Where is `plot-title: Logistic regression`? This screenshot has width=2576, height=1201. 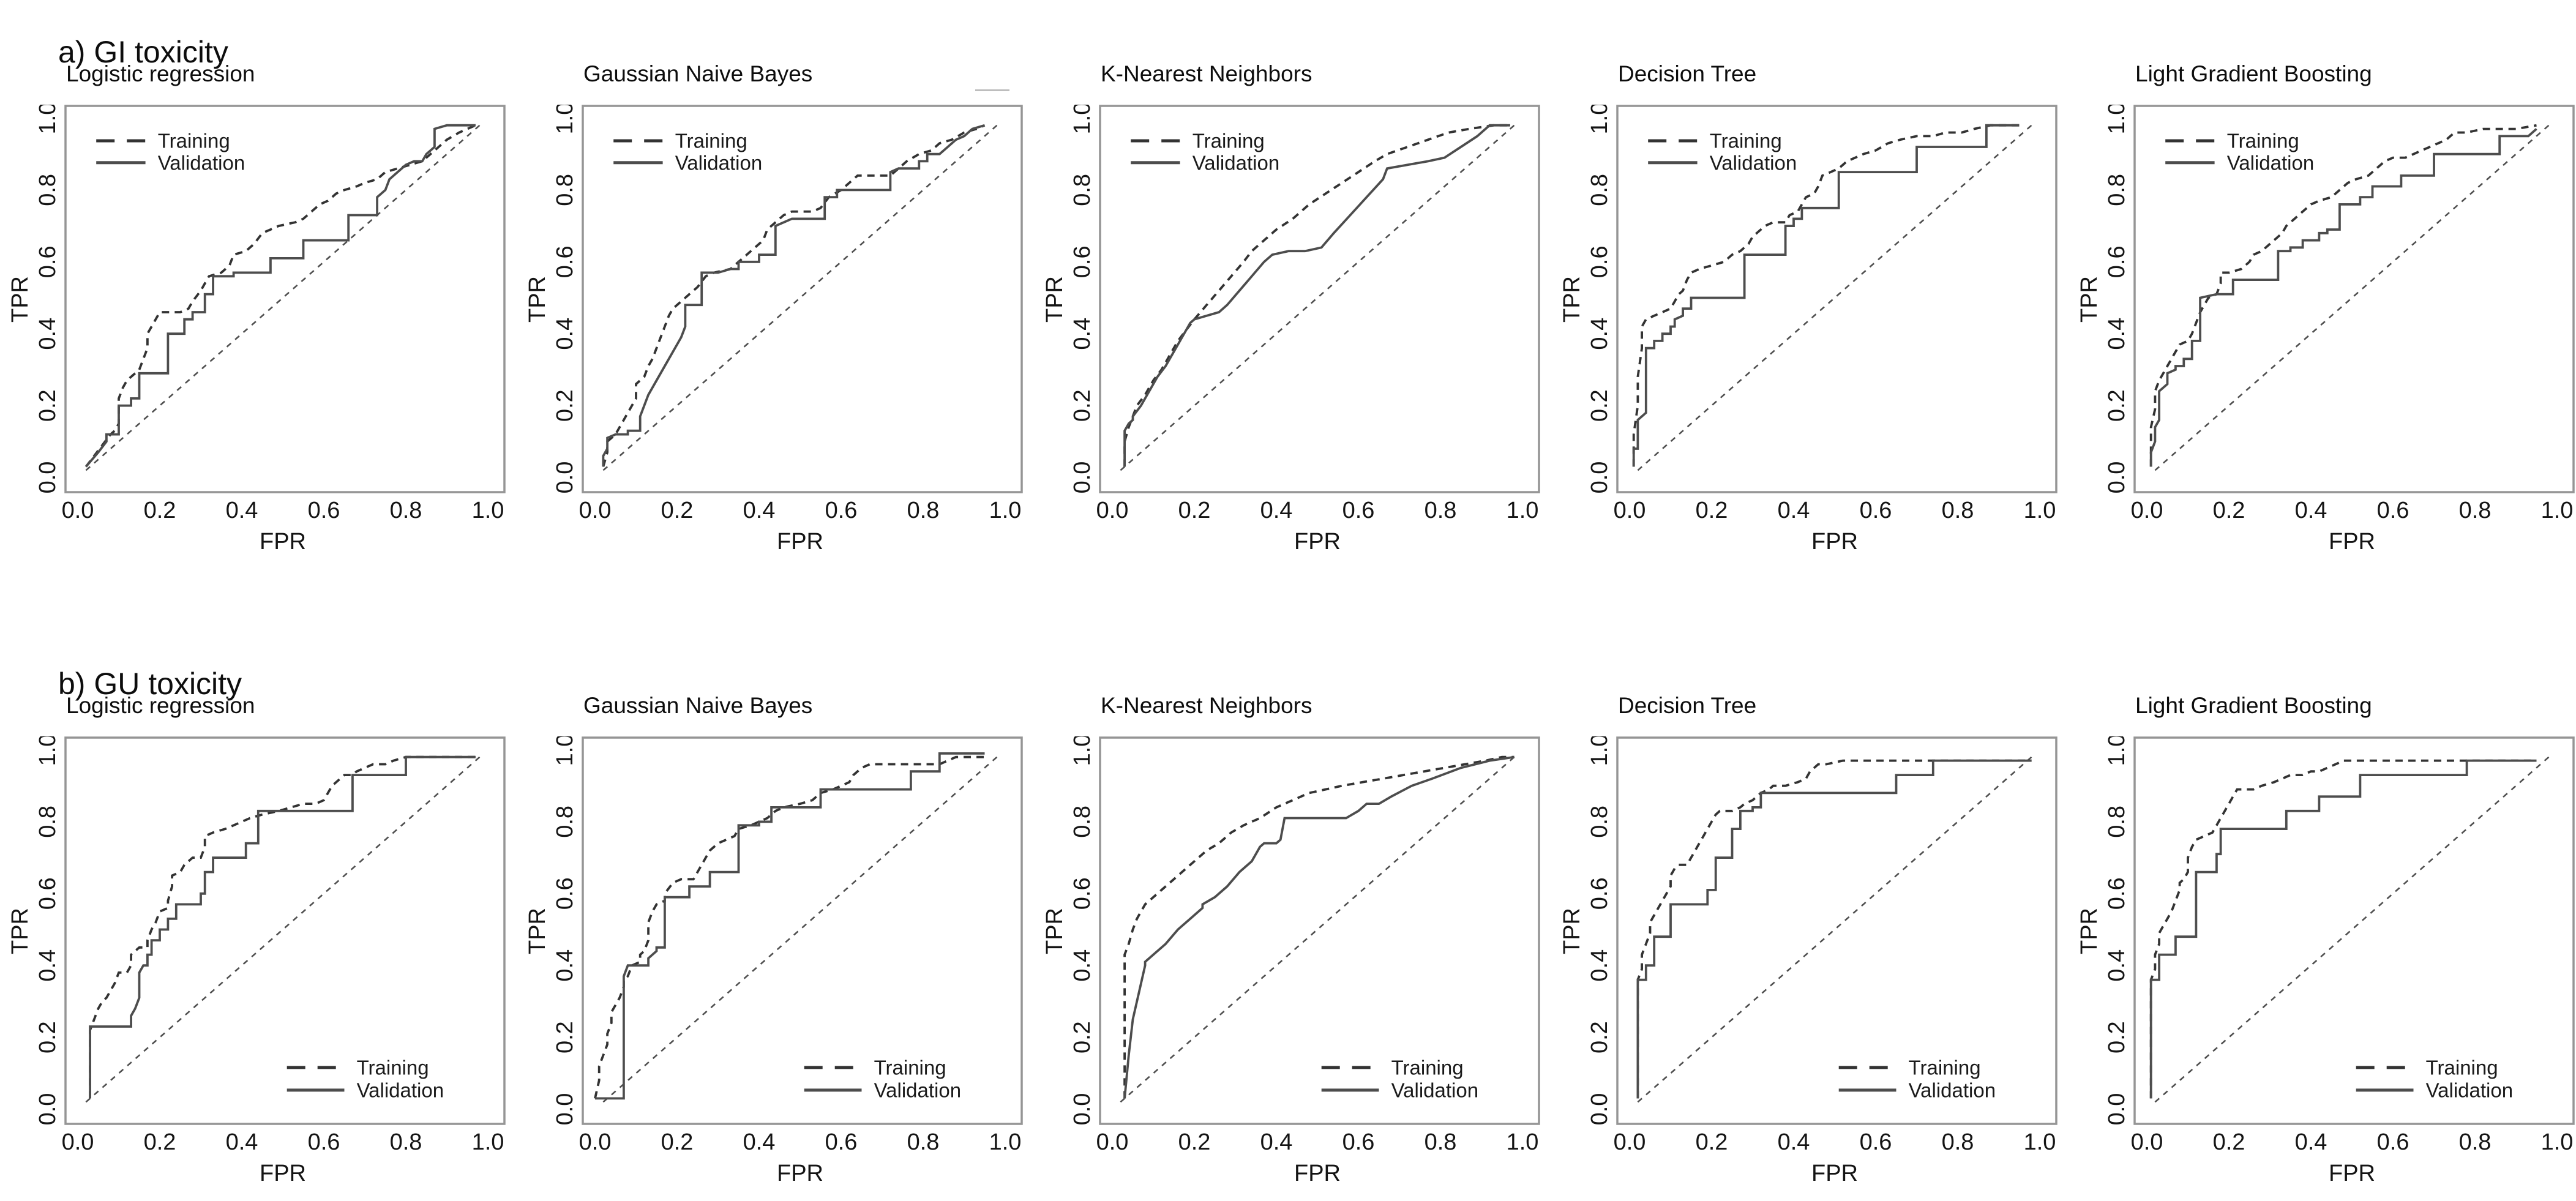 plot-title: Logistic regression is located at coordinates (160, 705).